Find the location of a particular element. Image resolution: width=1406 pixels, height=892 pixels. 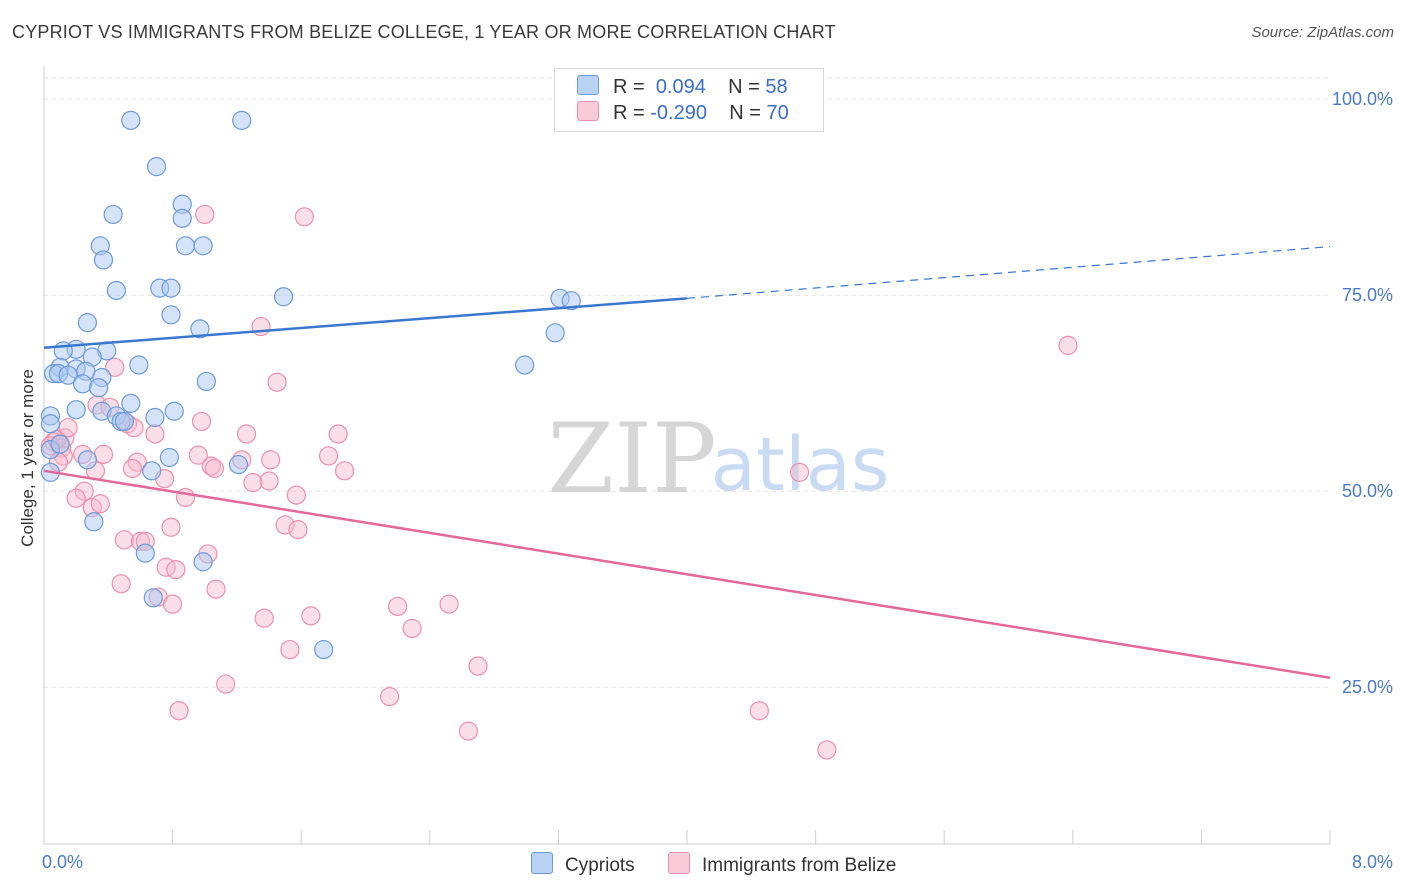

x-tick-labels: 0.0% 8.0% is located at coordinates (717, 862).